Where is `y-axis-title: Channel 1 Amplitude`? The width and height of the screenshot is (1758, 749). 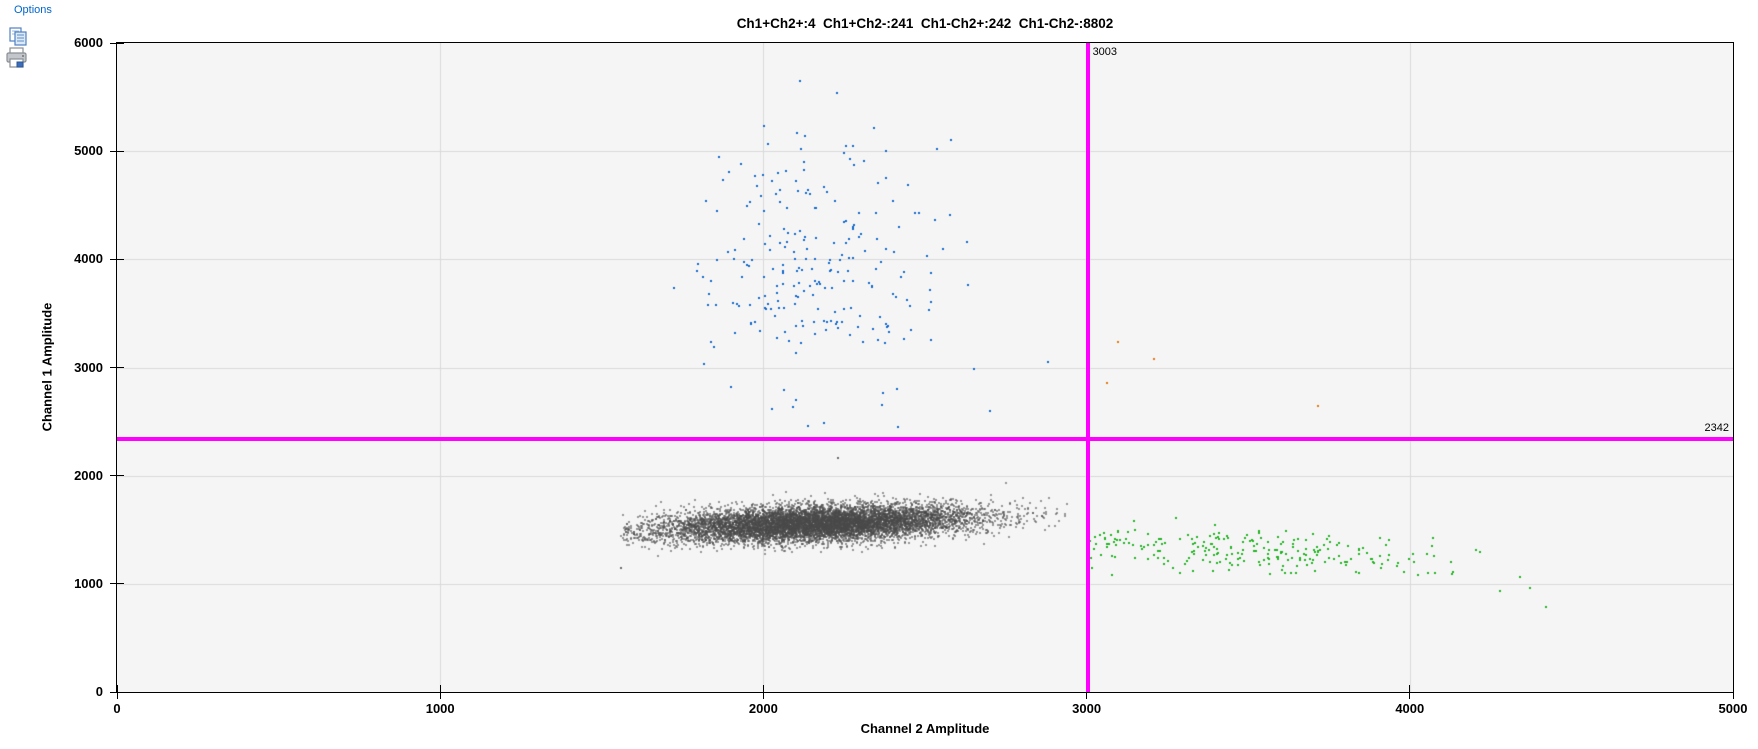 y-axis-title: Channel 1 Amplitude is located at coordinates (47, 367).